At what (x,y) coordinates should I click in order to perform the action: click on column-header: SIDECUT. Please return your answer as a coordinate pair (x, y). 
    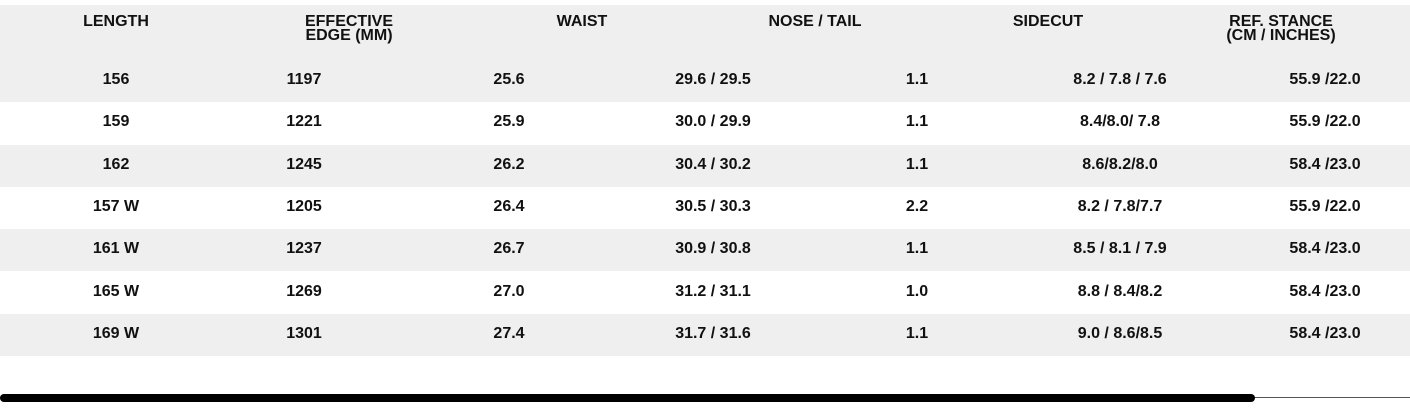
    Looking at the image, I should click on (1048, 21).